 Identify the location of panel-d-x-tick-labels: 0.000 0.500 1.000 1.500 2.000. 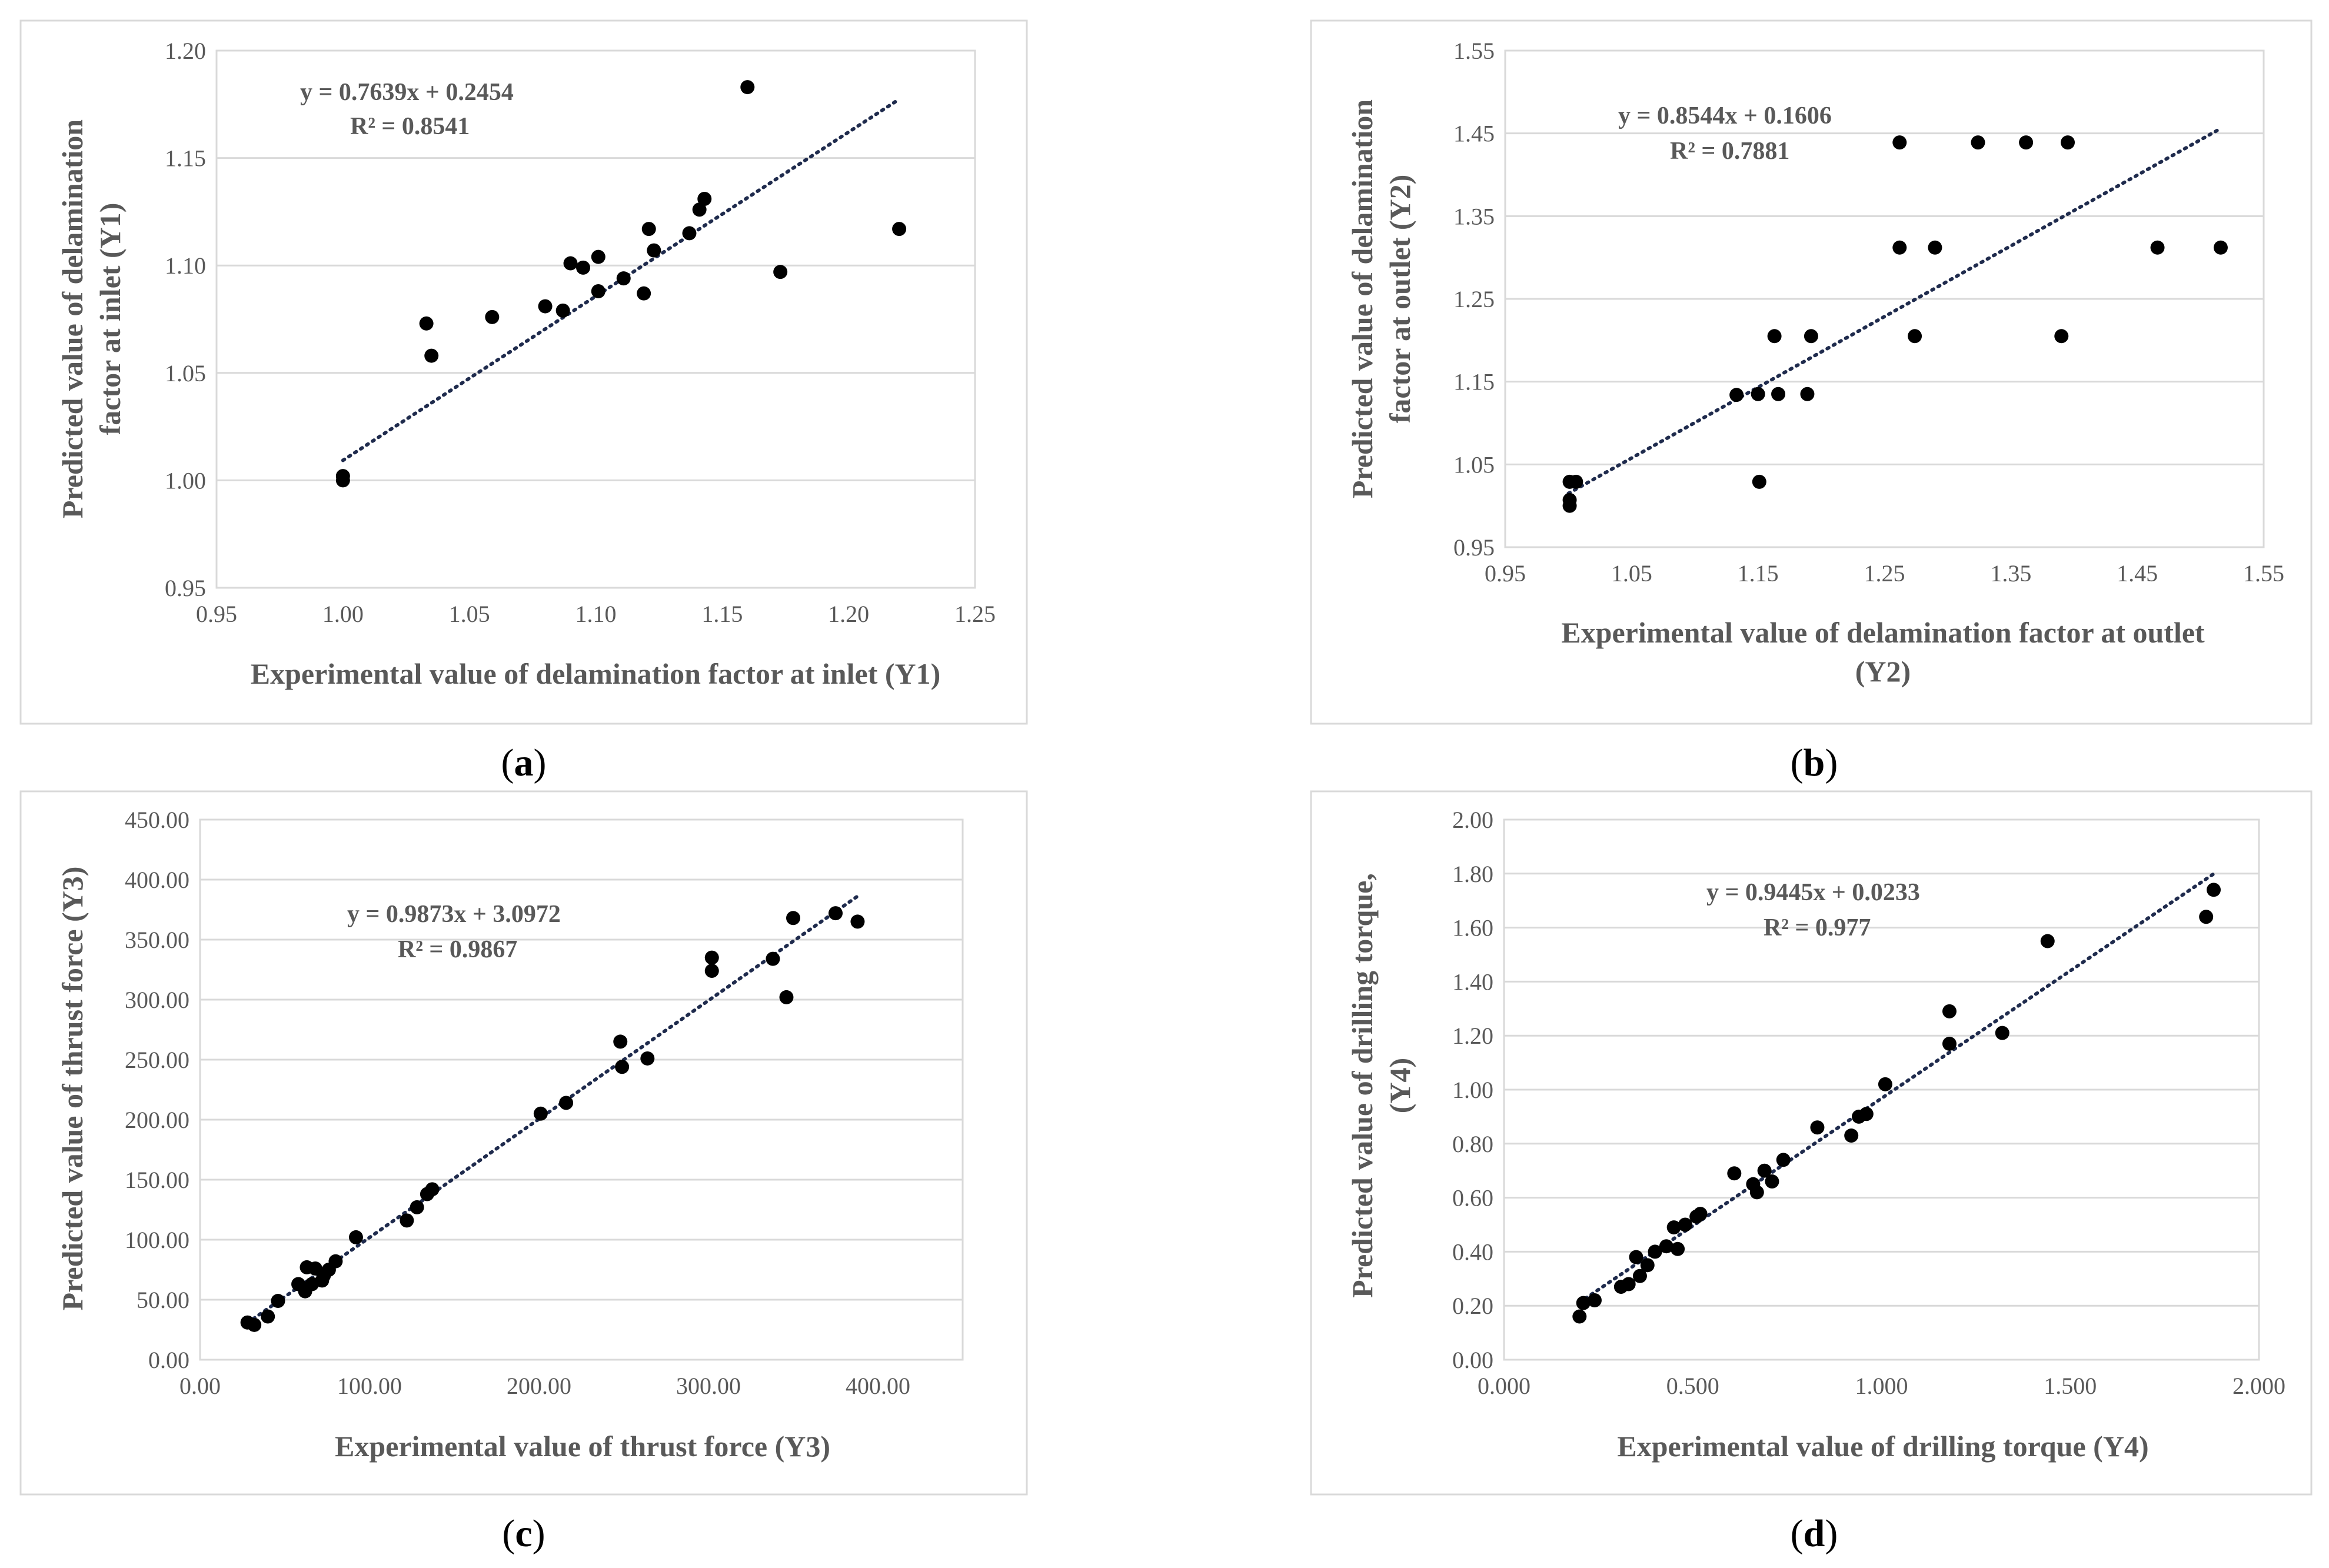
(1881, 1386).